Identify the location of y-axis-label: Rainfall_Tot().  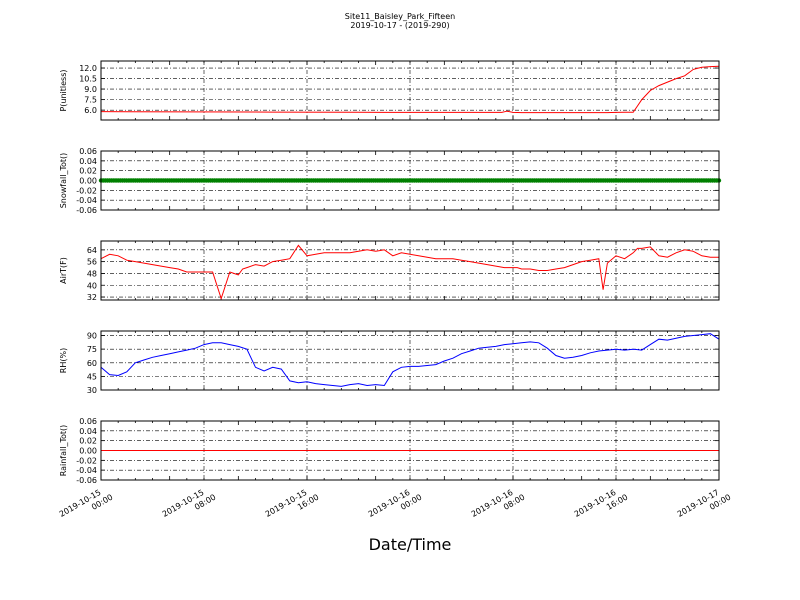
(63, 451).